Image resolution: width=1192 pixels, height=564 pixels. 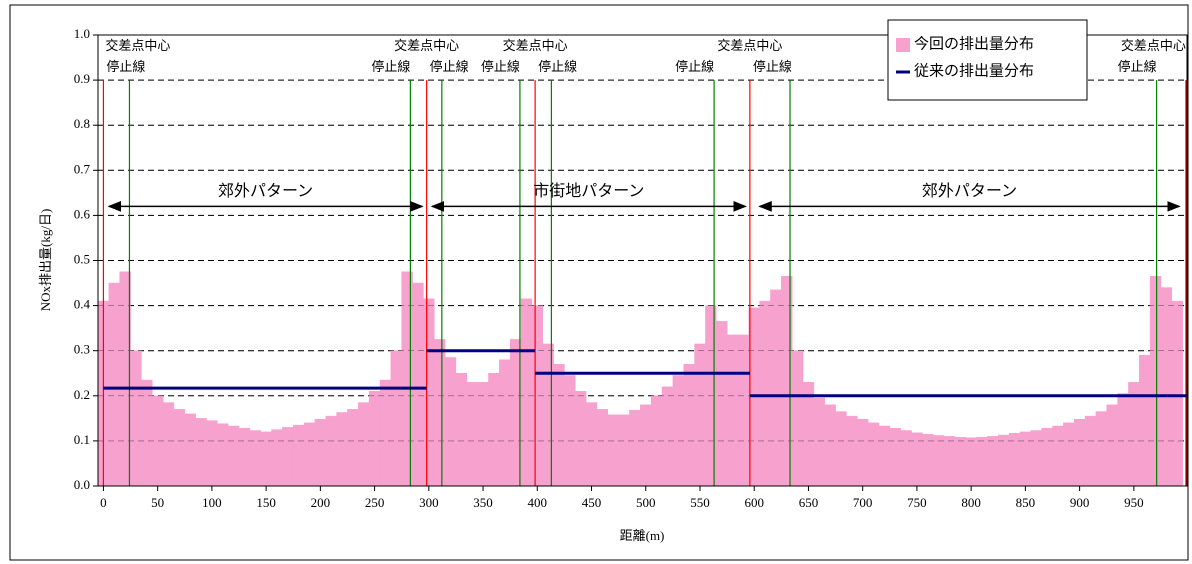 What do you see at coordinates (82, 258) in the screenshot?
I see `y-tick-label: 0.5` at bounding box center [82, 258].